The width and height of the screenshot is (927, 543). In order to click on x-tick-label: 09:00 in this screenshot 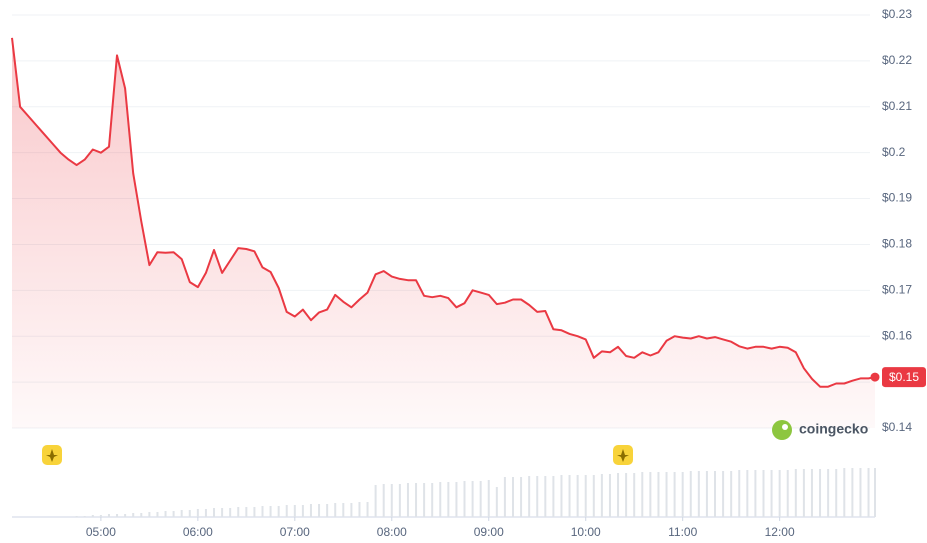, I will do `click(489, 532)`.